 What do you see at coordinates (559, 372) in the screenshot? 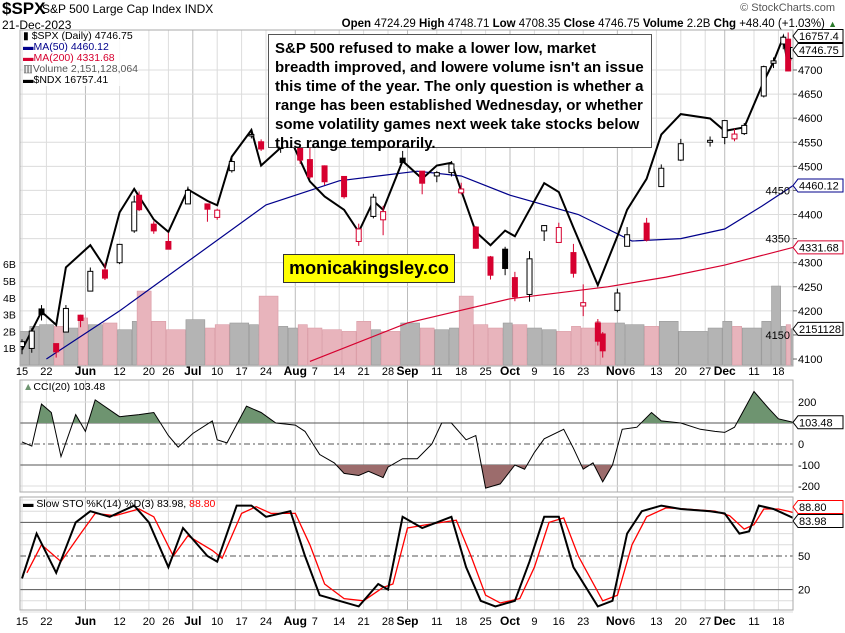
I see `x-tick-label: 16` at bounding box center [559, 372].